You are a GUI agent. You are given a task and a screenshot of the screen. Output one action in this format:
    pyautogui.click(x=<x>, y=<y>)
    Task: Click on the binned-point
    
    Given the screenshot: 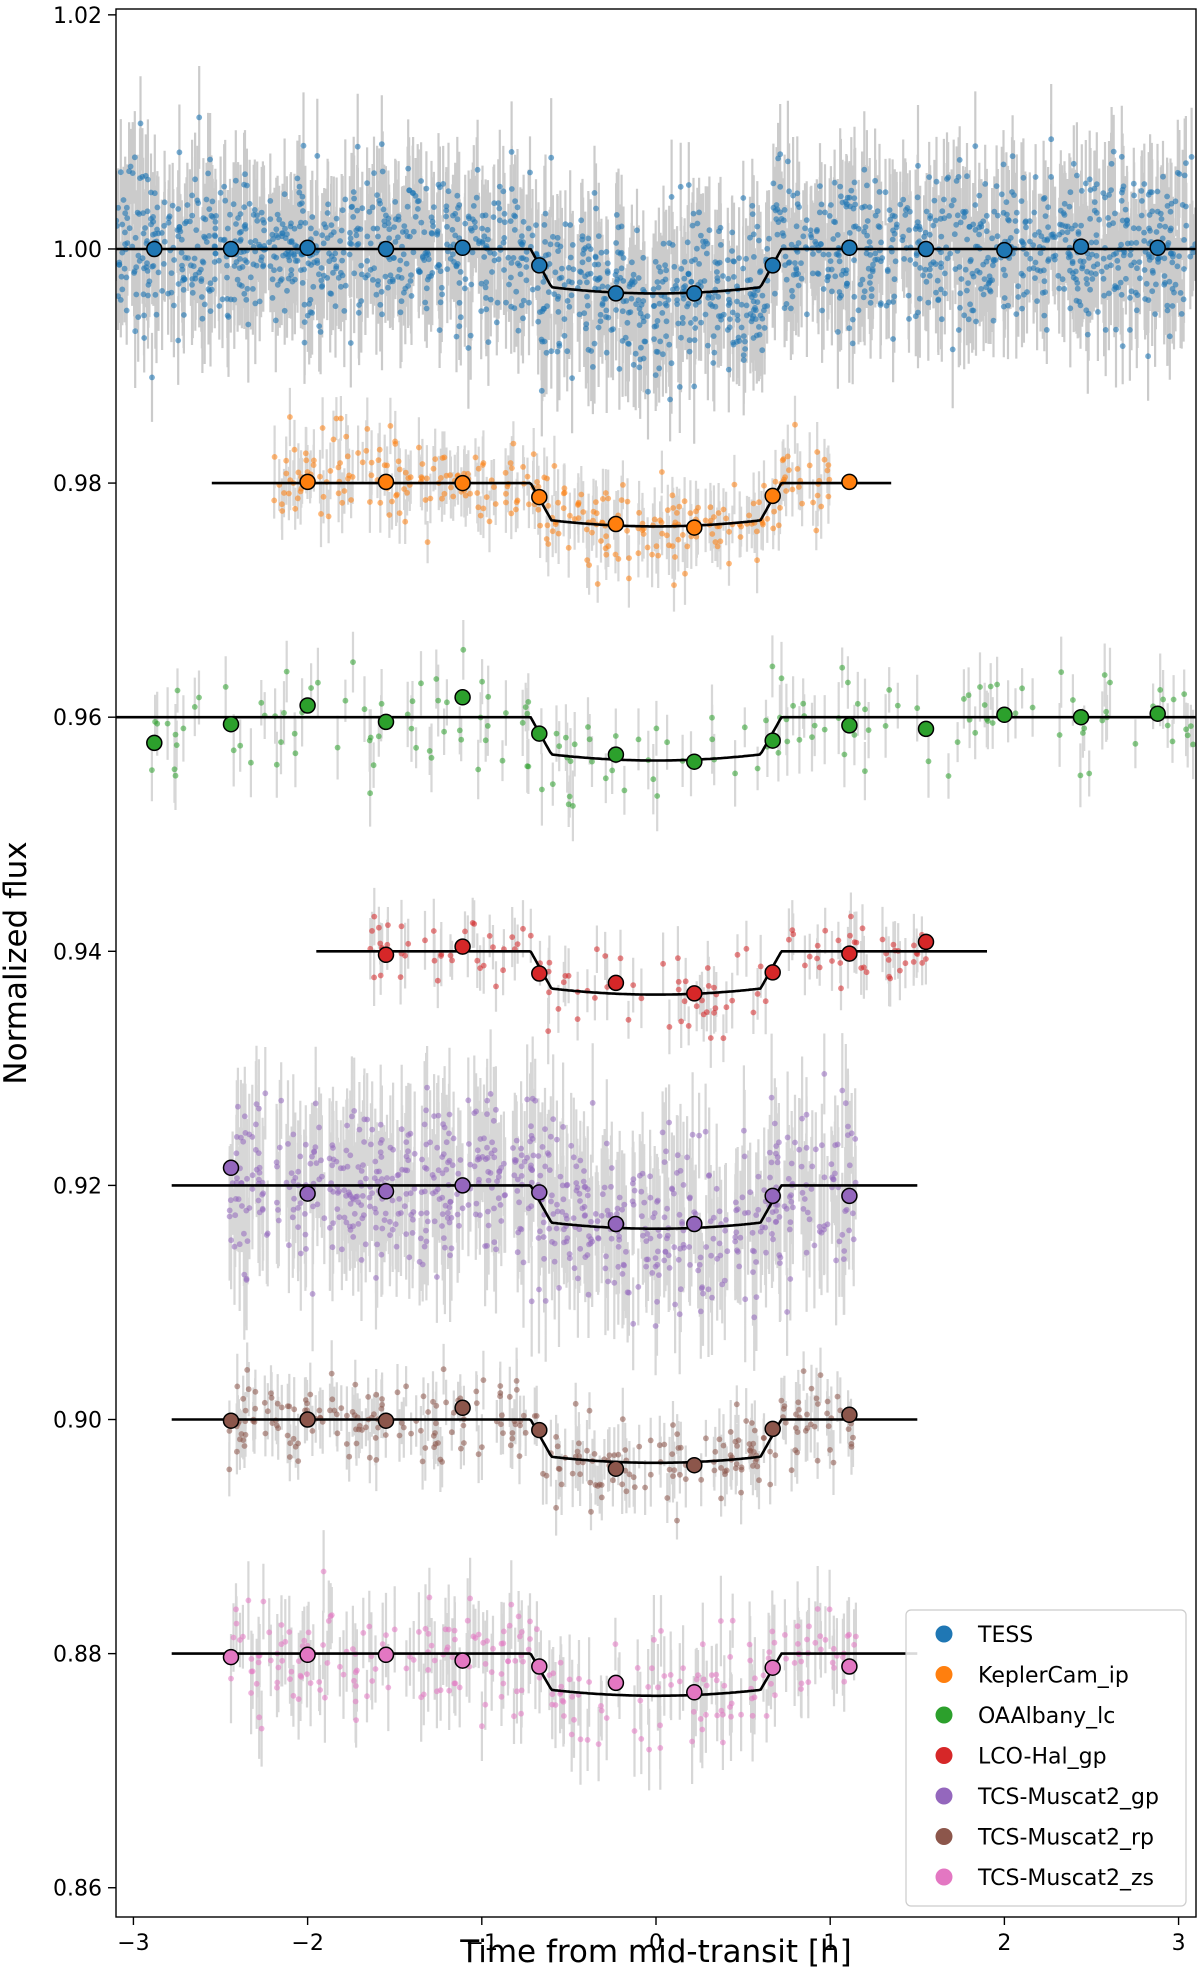 What is the action you would take?
    pyautogui.click(x=694, y=993)
    